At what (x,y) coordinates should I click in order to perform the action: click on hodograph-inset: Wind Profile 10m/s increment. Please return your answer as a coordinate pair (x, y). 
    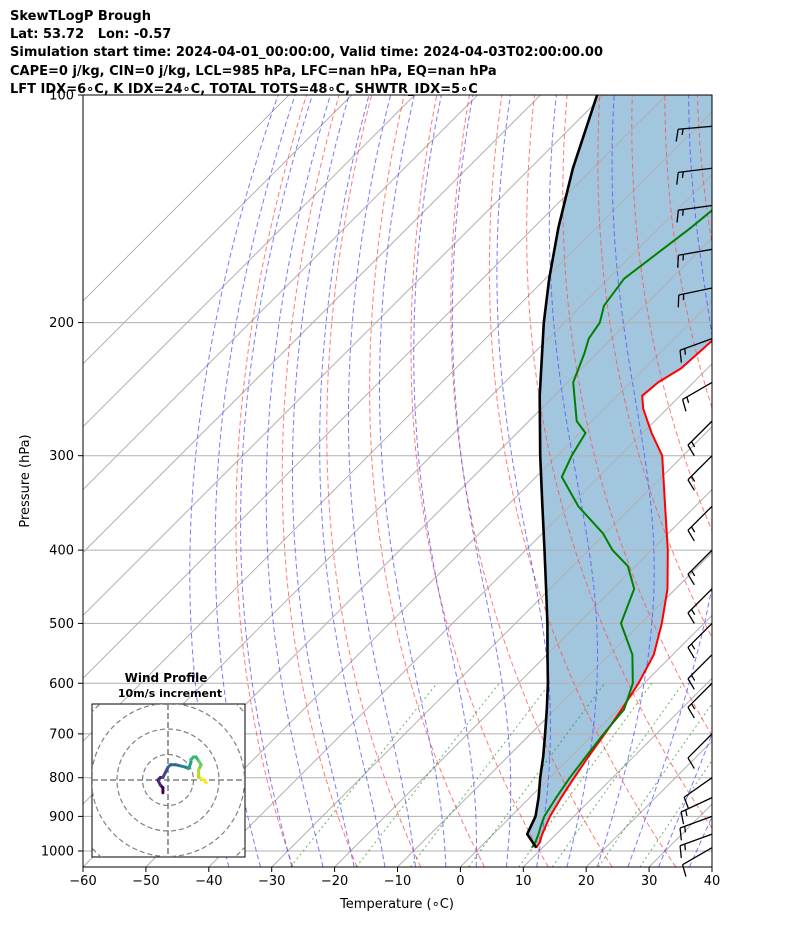
    Looking at the image, I should click on (168, 764).